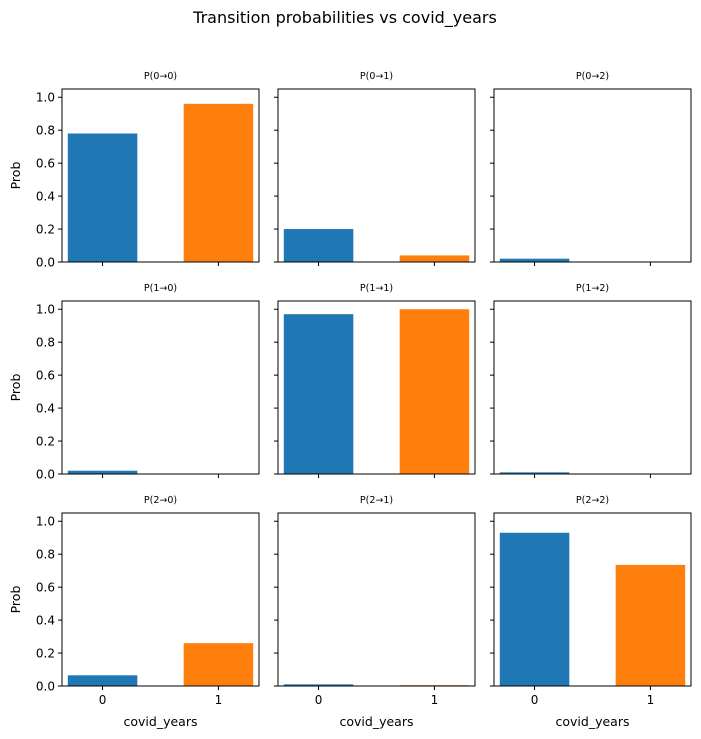 This screenshot has height=739, width=701. What do you see at coordinates (592, 288) in the screenshot?
I see `subplot-title: P(1→2)` at bounding box center [592, 288].